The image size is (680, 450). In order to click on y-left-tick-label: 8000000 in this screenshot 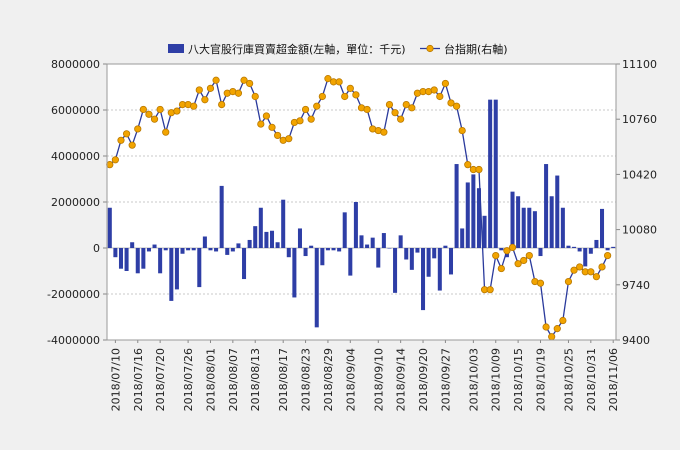, I will do `click(75, 64)`.